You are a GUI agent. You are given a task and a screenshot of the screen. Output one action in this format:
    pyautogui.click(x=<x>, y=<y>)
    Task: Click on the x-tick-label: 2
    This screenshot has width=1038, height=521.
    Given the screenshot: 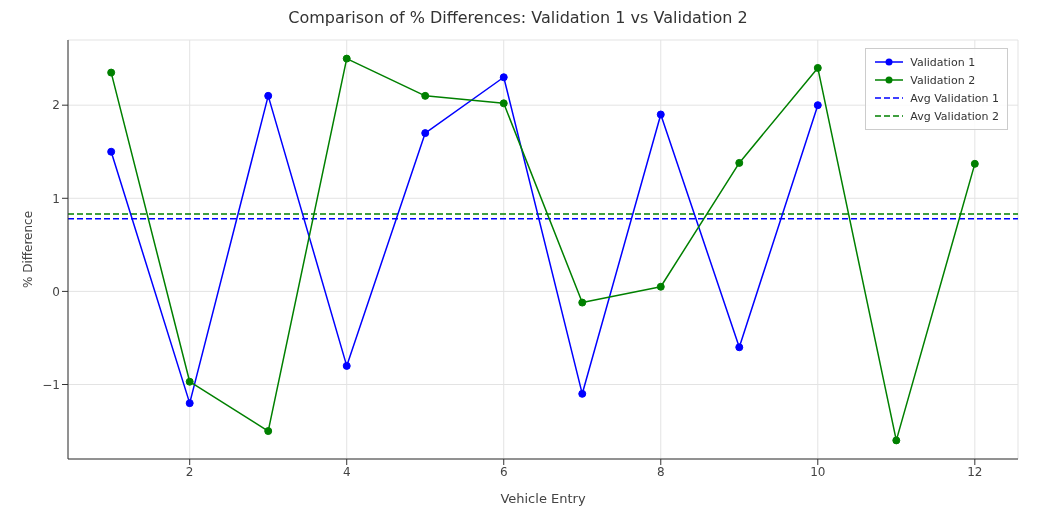 What is the action you would take?
    pyautogui.click(x=189, y=471)
    